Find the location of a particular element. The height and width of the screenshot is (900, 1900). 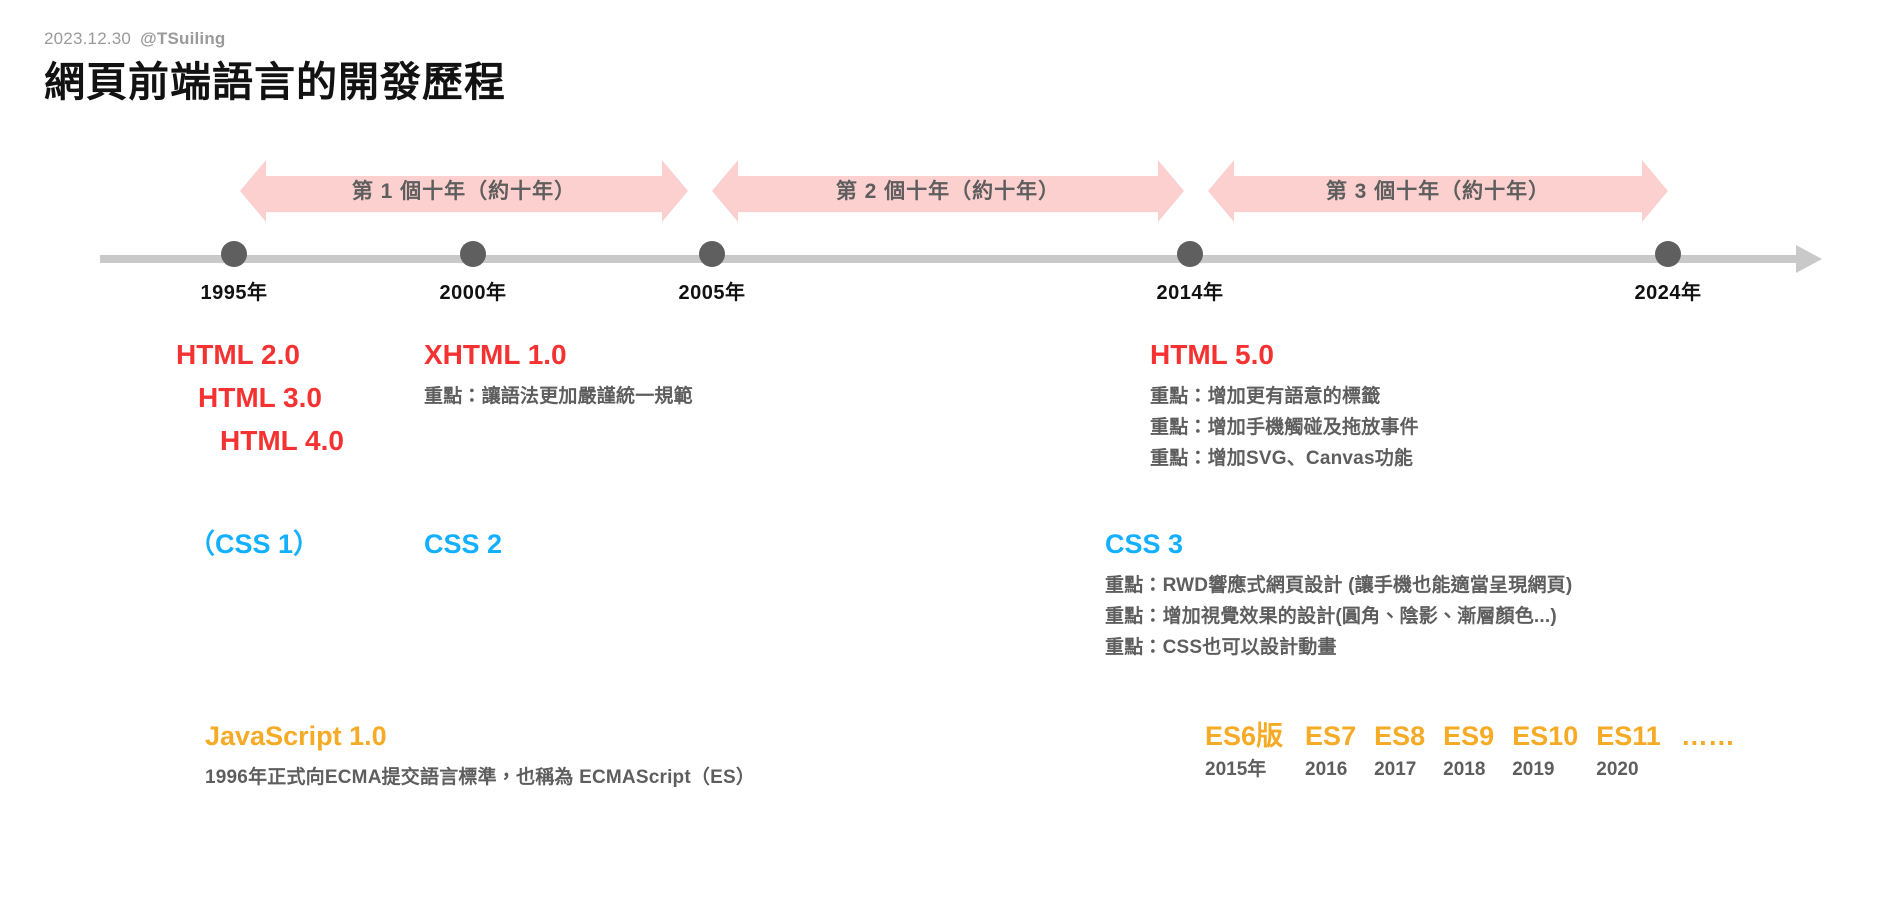

es-release-item: ES7 2016 is located at coordinates (1331, 751).